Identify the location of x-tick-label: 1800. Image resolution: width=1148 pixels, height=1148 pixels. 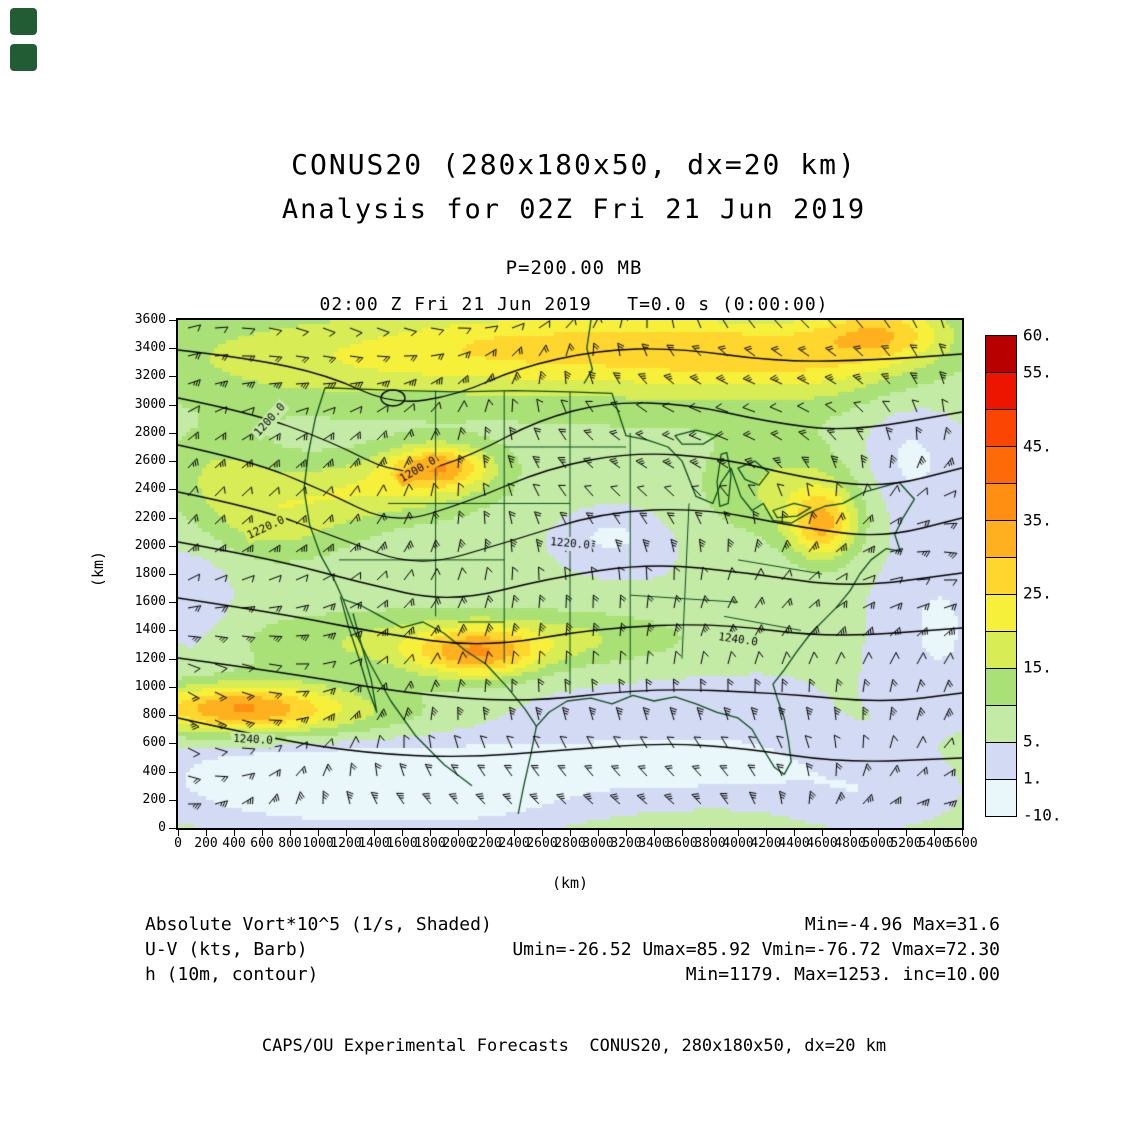
(430, 843).